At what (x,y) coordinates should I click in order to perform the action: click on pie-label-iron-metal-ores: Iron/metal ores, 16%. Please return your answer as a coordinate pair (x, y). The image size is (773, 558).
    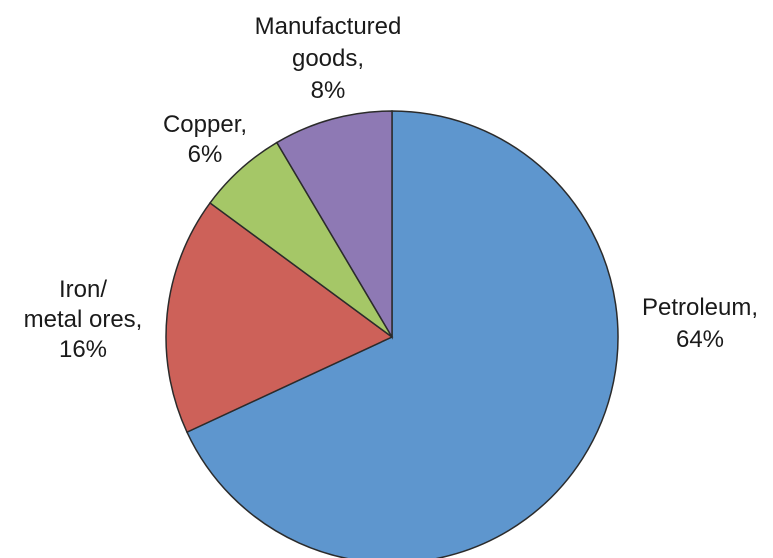
    Looking at the image, I should click on (83, 319).